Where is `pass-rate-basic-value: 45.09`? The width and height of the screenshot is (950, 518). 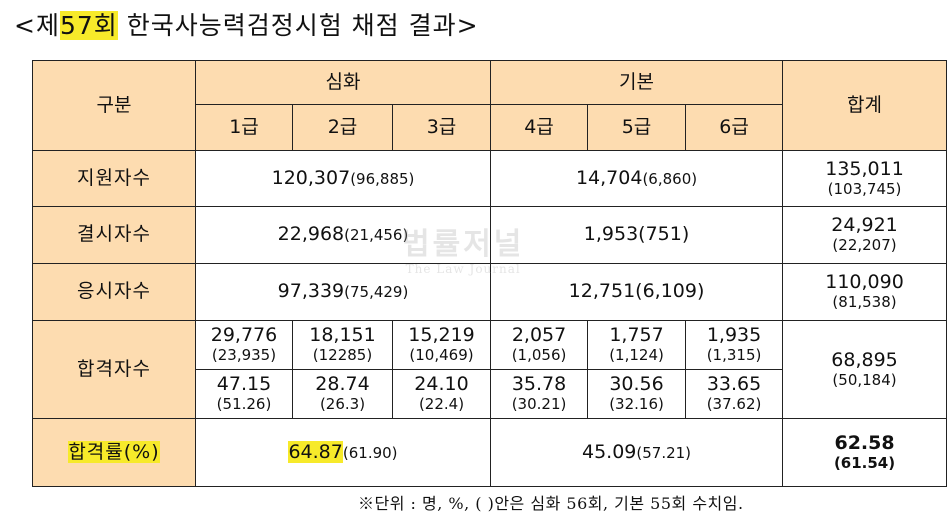
pass-rate-basic-value: 45.09 is located at coordinates (609, 451).